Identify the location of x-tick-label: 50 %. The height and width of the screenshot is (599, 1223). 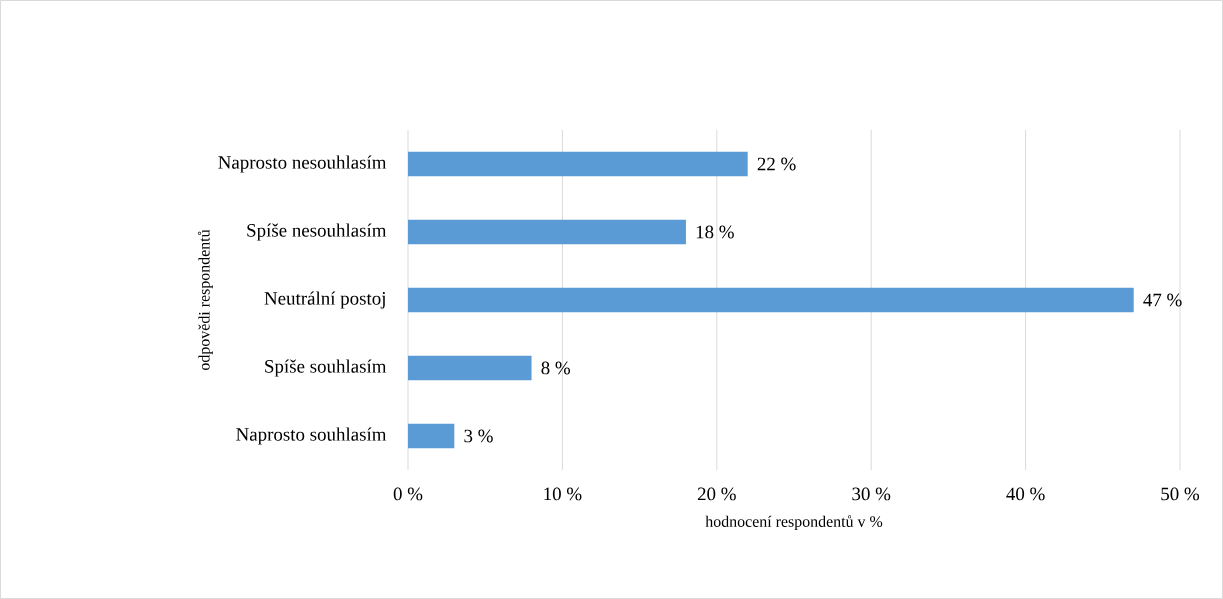
(1180, 494).